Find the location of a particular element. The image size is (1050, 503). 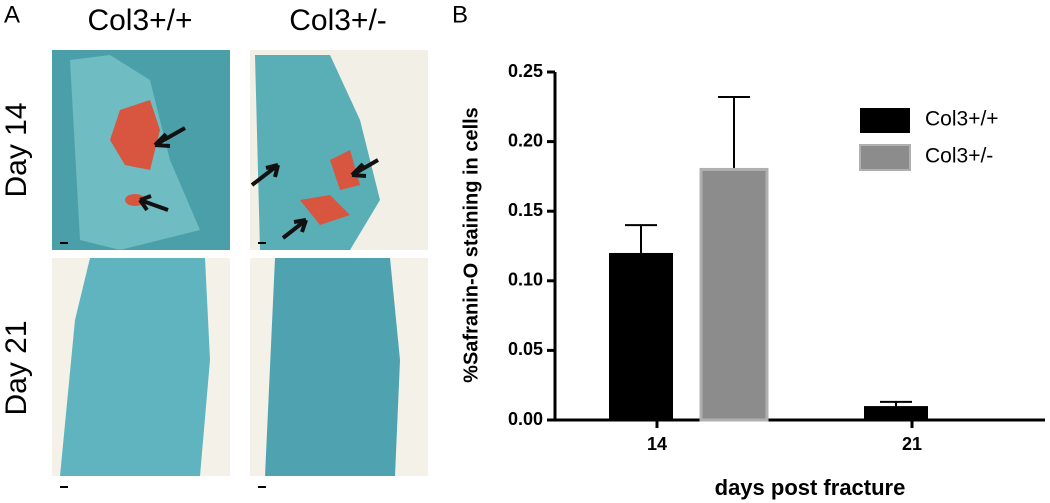

column-label: Col3+/- is located at coordinates (338, 20).